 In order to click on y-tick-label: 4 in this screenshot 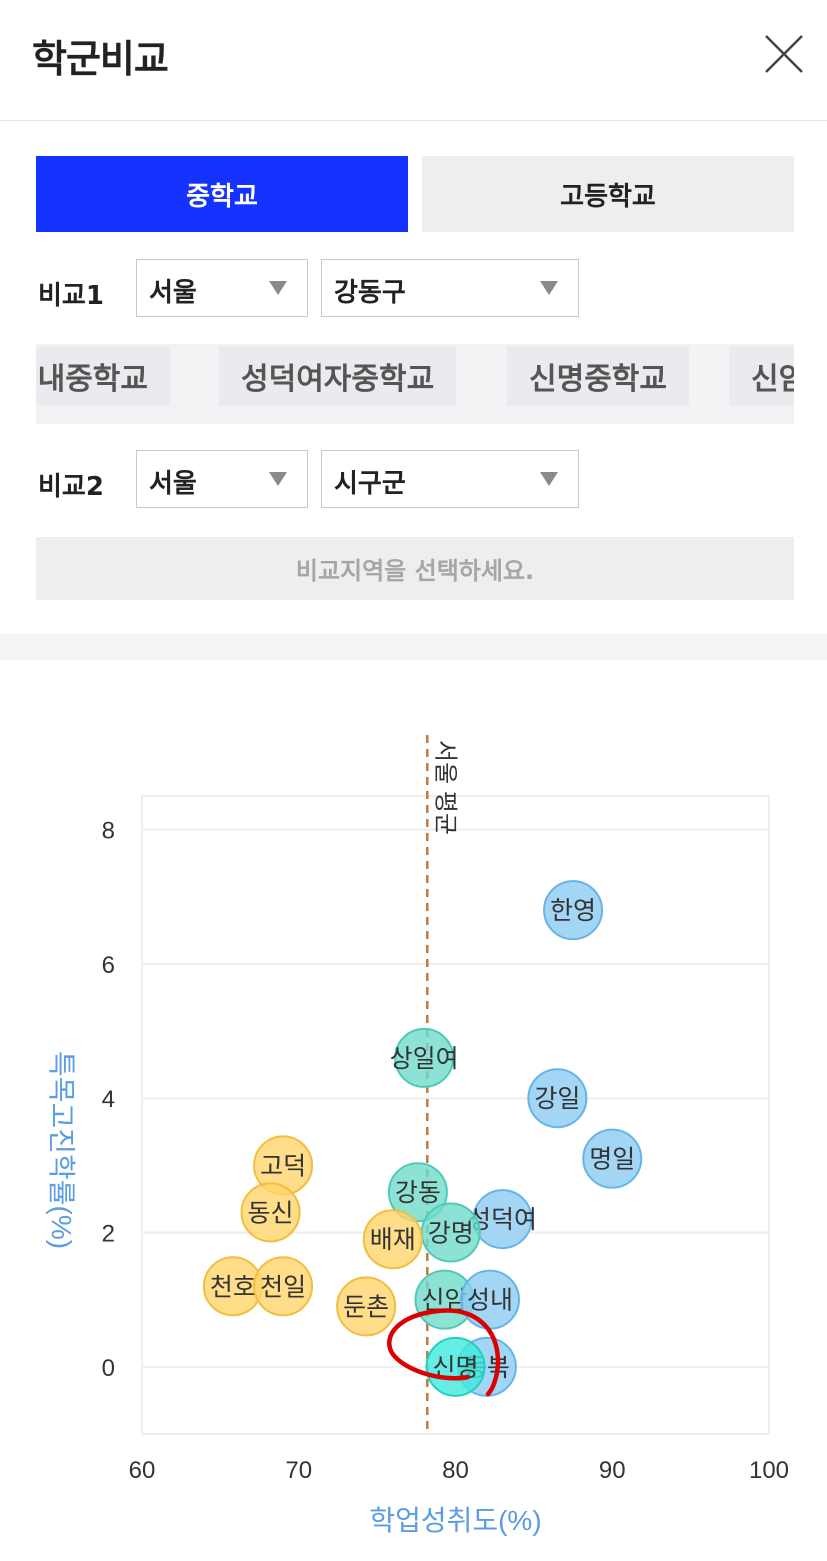, I will do `click(108, 1099)`.